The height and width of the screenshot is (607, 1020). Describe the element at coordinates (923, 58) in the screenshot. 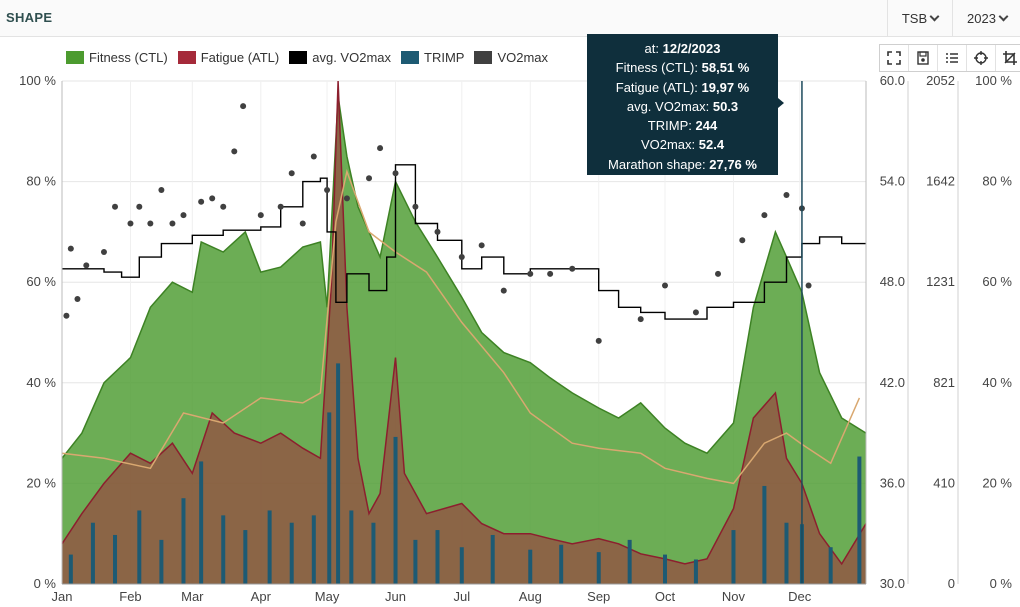

I see `save-icon` at that location.